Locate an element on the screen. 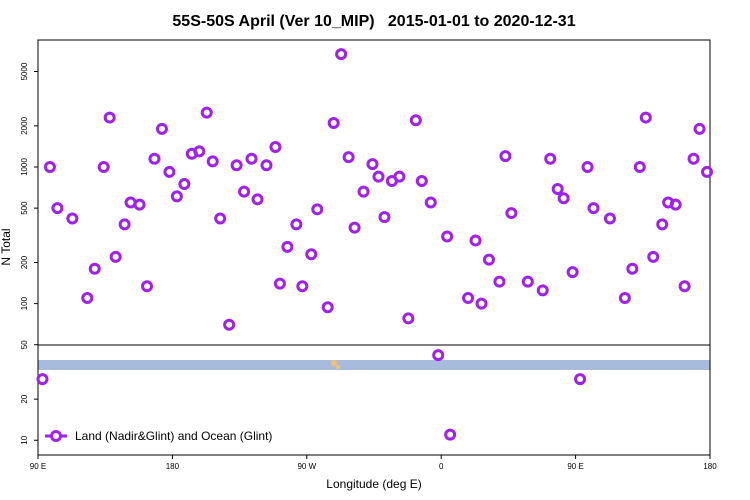 This screenshot has height=500, width=750. y-tick-label: 1000 is located at coordinates (24, 167).